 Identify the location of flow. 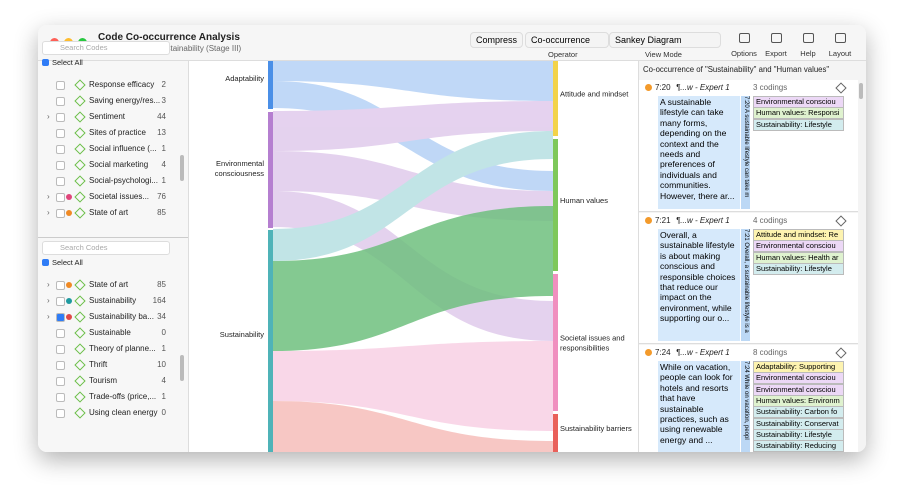
(413, 126).